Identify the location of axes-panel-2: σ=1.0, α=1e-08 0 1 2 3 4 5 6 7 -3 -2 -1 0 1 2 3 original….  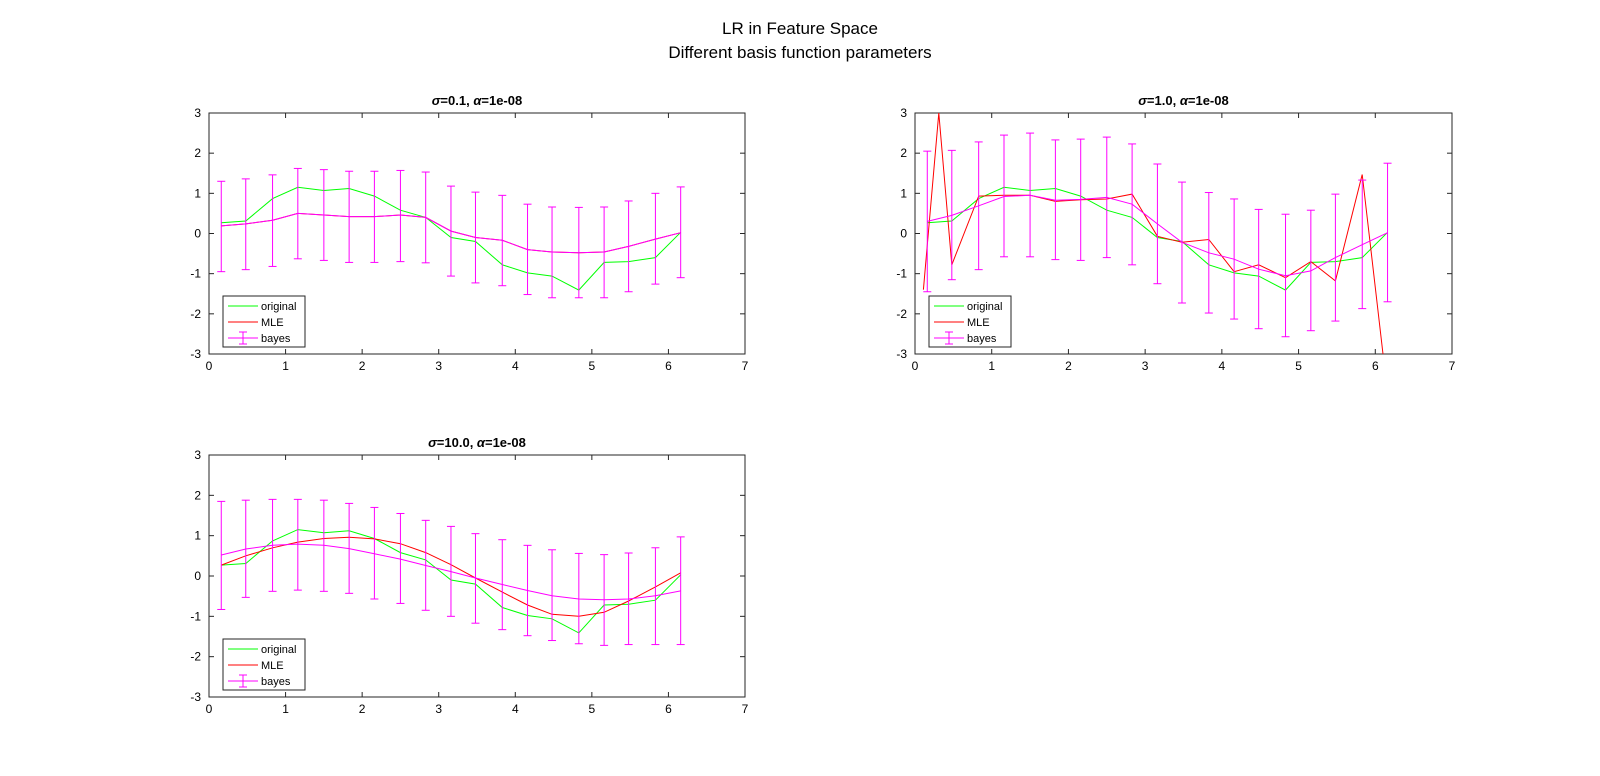
(1175, 233).